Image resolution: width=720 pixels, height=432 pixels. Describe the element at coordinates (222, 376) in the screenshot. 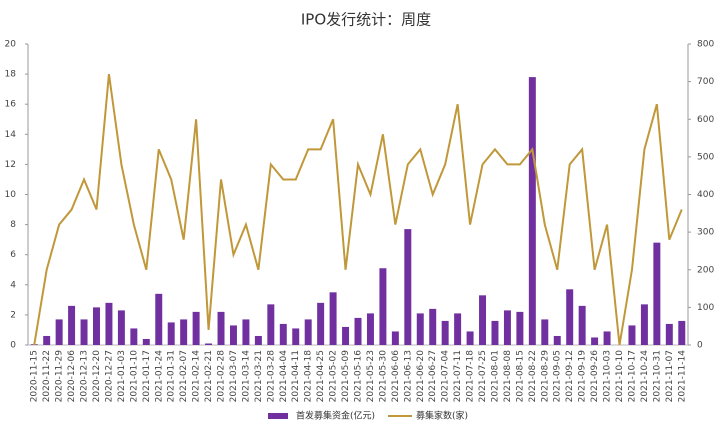

I see `x-tick-label: 2021-02-28` at that location.